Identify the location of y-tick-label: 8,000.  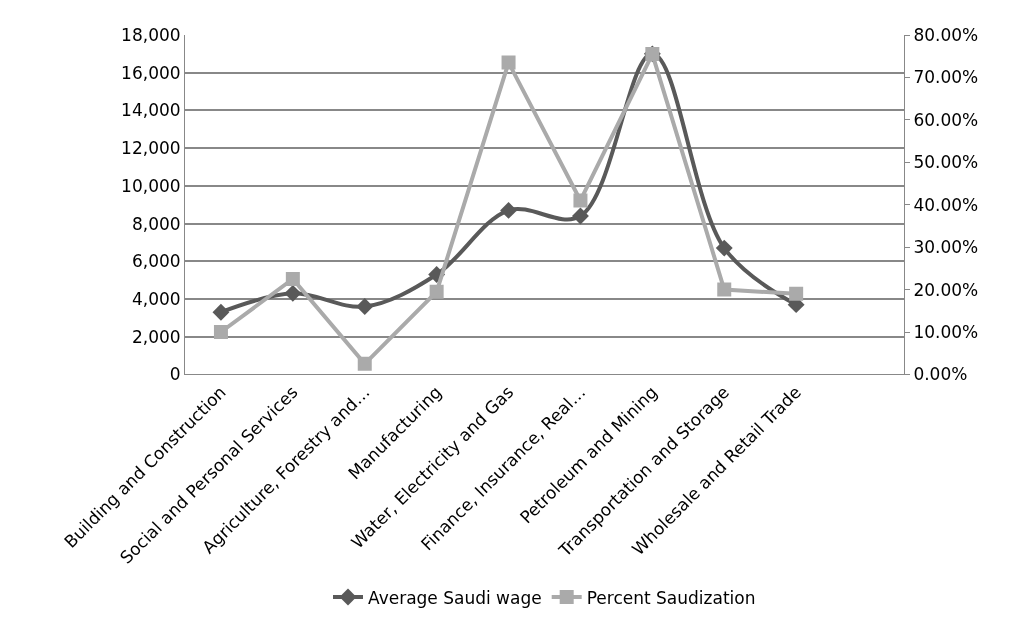
(156, 223).